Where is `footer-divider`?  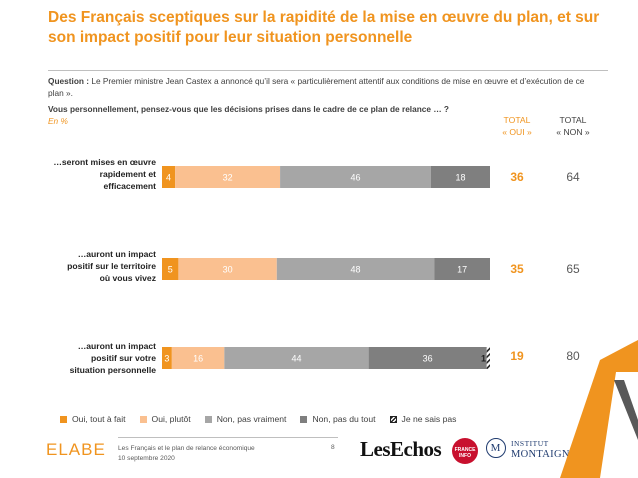
footer-divider is located at coordinates (228, 437).